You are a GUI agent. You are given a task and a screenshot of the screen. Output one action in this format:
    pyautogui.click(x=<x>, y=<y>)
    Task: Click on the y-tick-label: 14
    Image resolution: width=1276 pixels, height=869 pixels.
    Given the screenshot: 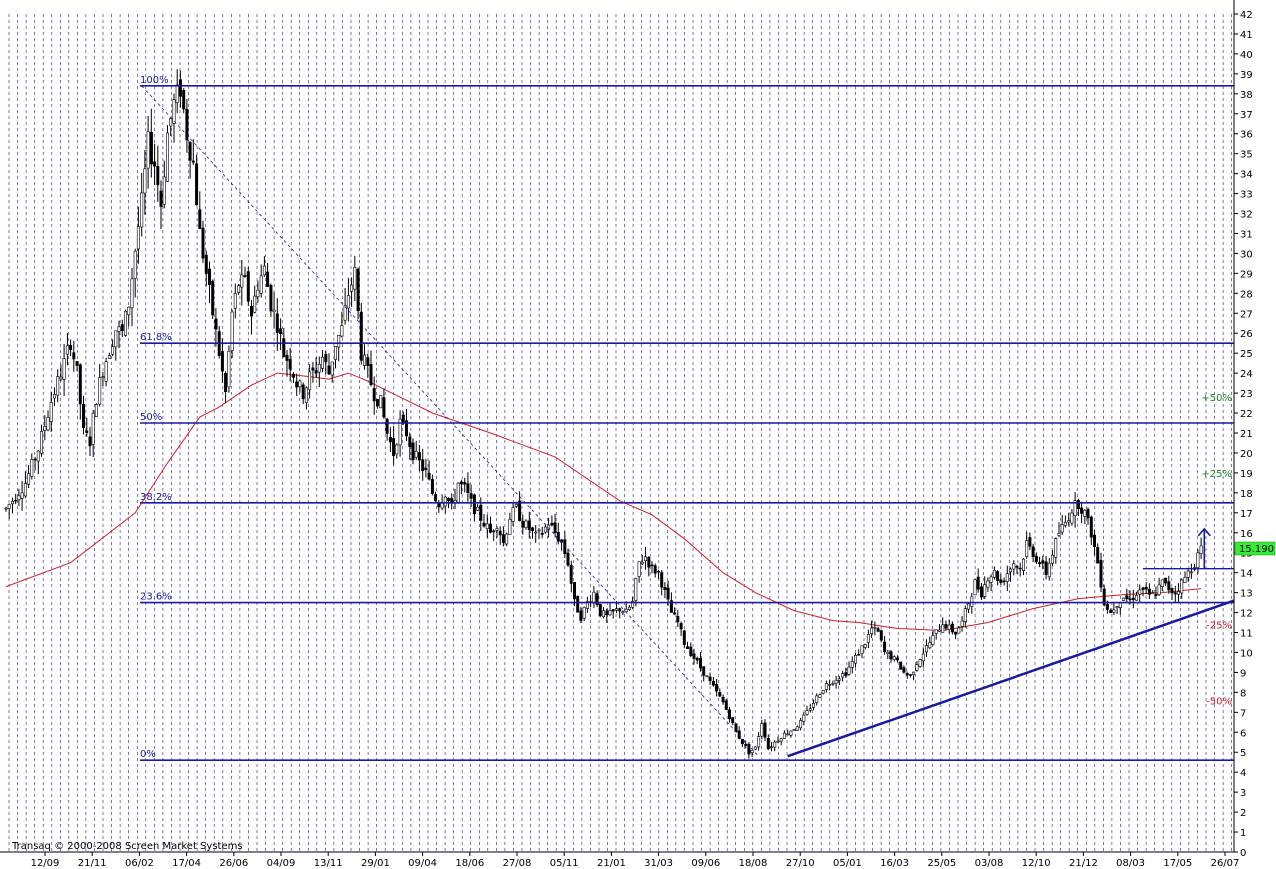 What is the action you would take?
    pyautogui.click(x=1246, y=574)
    